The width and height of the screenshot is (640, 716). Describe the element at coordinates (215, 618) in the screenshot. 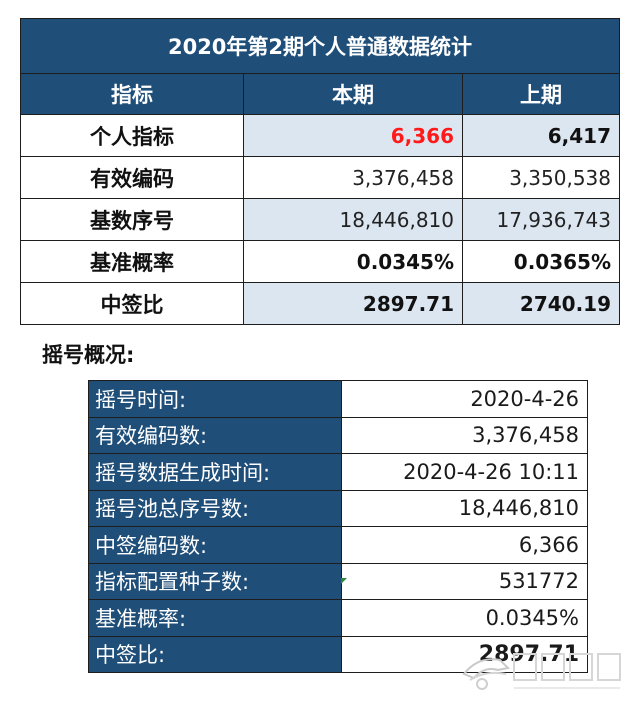

I see `summary-label: 基准概率:` at that location.